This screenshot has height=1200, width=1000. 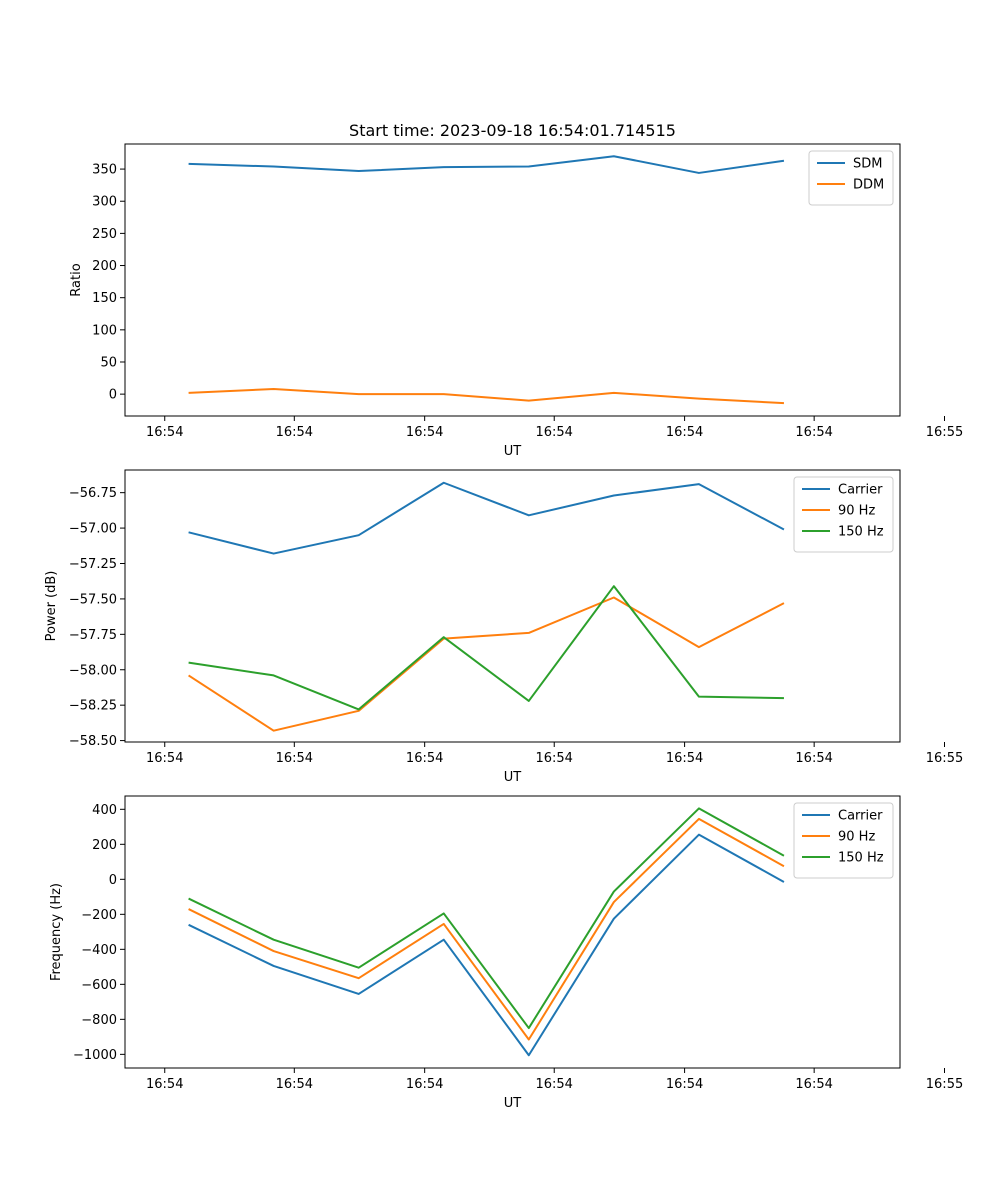 What do you see at coordinates (93, 599) in the screenshot?
I see `y-tick-label: −57.50` at bounding box center [93, 599].